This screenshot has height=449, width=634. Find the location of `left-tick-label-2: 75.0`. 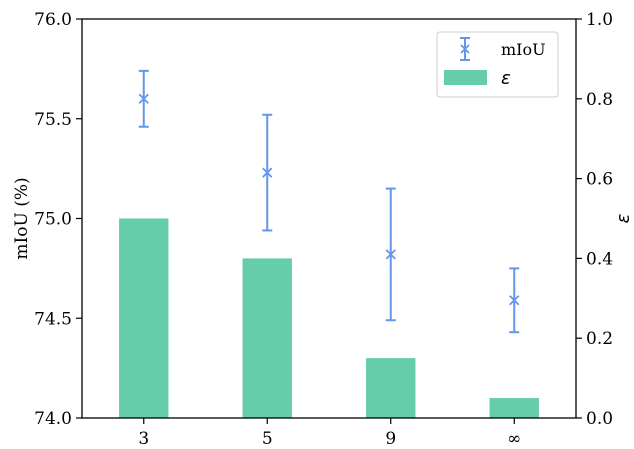

left-tick-label-2: 75.0 is located at coordinates (53, 220).